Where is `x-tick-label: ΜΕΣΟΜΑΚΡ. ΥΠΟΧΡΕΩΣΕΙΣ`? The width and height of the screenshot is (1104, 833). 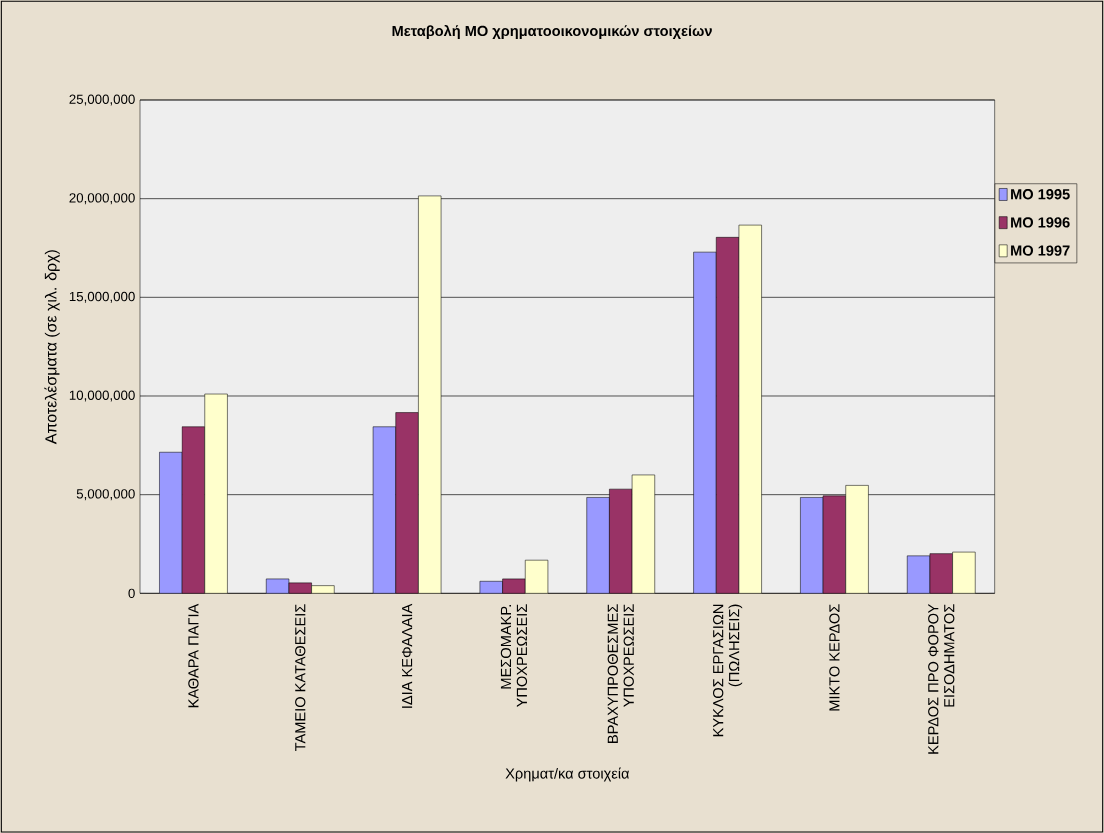
x-tick-label: ΜΕΣΟΜΑΚΡ. ΥΠΟΧΡΕΩΣΕΙΣ is located at coordinates (514, 655).